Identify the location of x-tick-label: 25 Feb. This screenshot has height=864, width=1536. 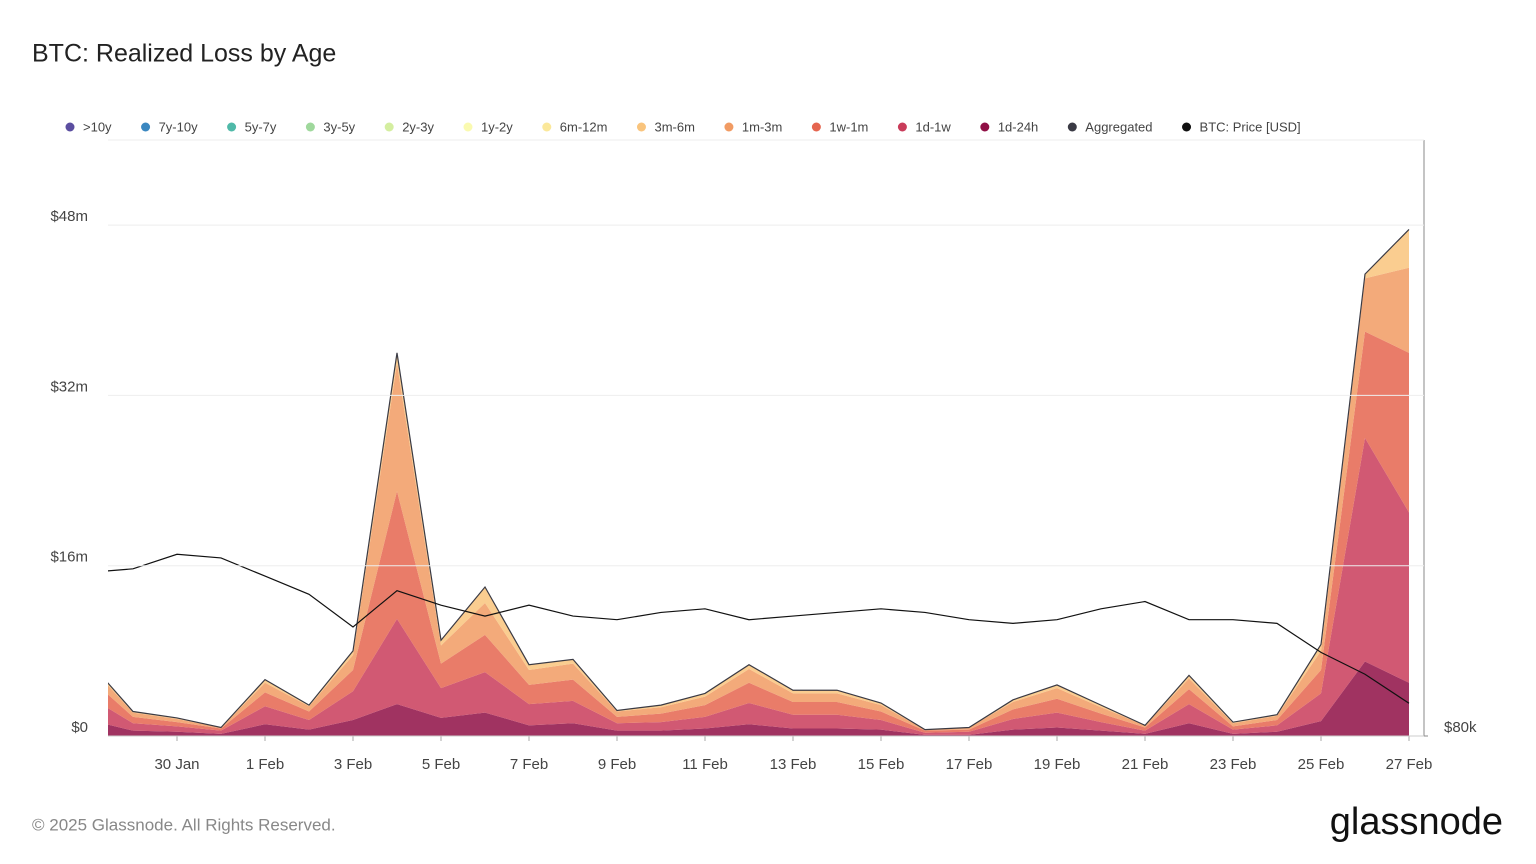
(1321, 764).